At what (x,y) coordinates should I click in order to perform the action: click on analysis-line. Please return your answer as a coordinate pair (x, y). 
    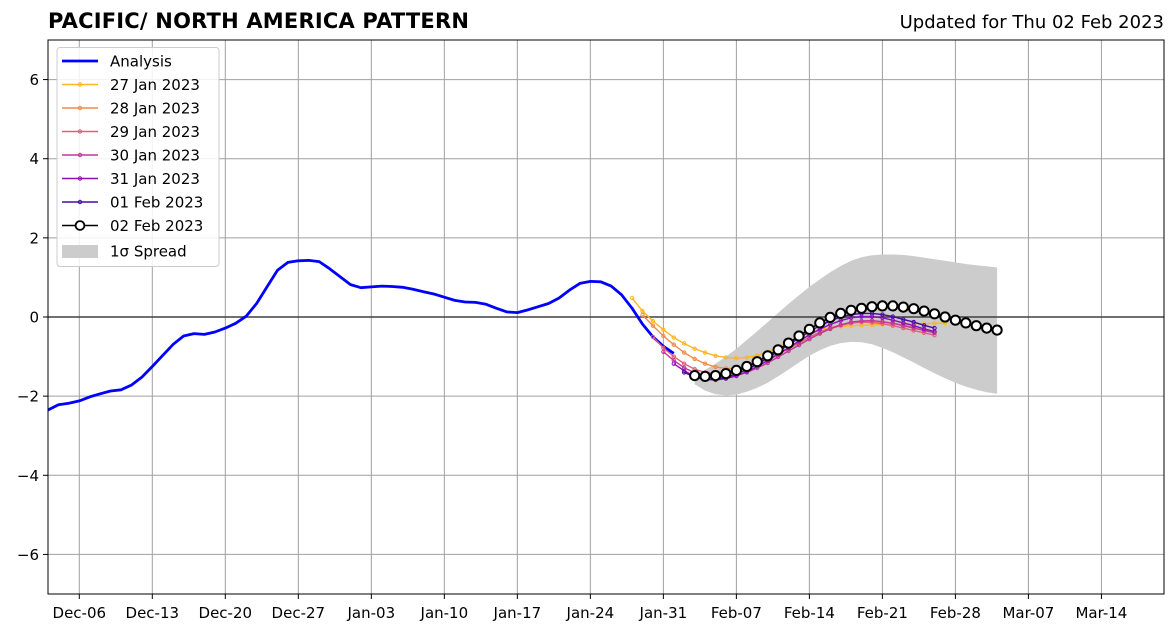
    Looking at the image, I should click on (361, 335).